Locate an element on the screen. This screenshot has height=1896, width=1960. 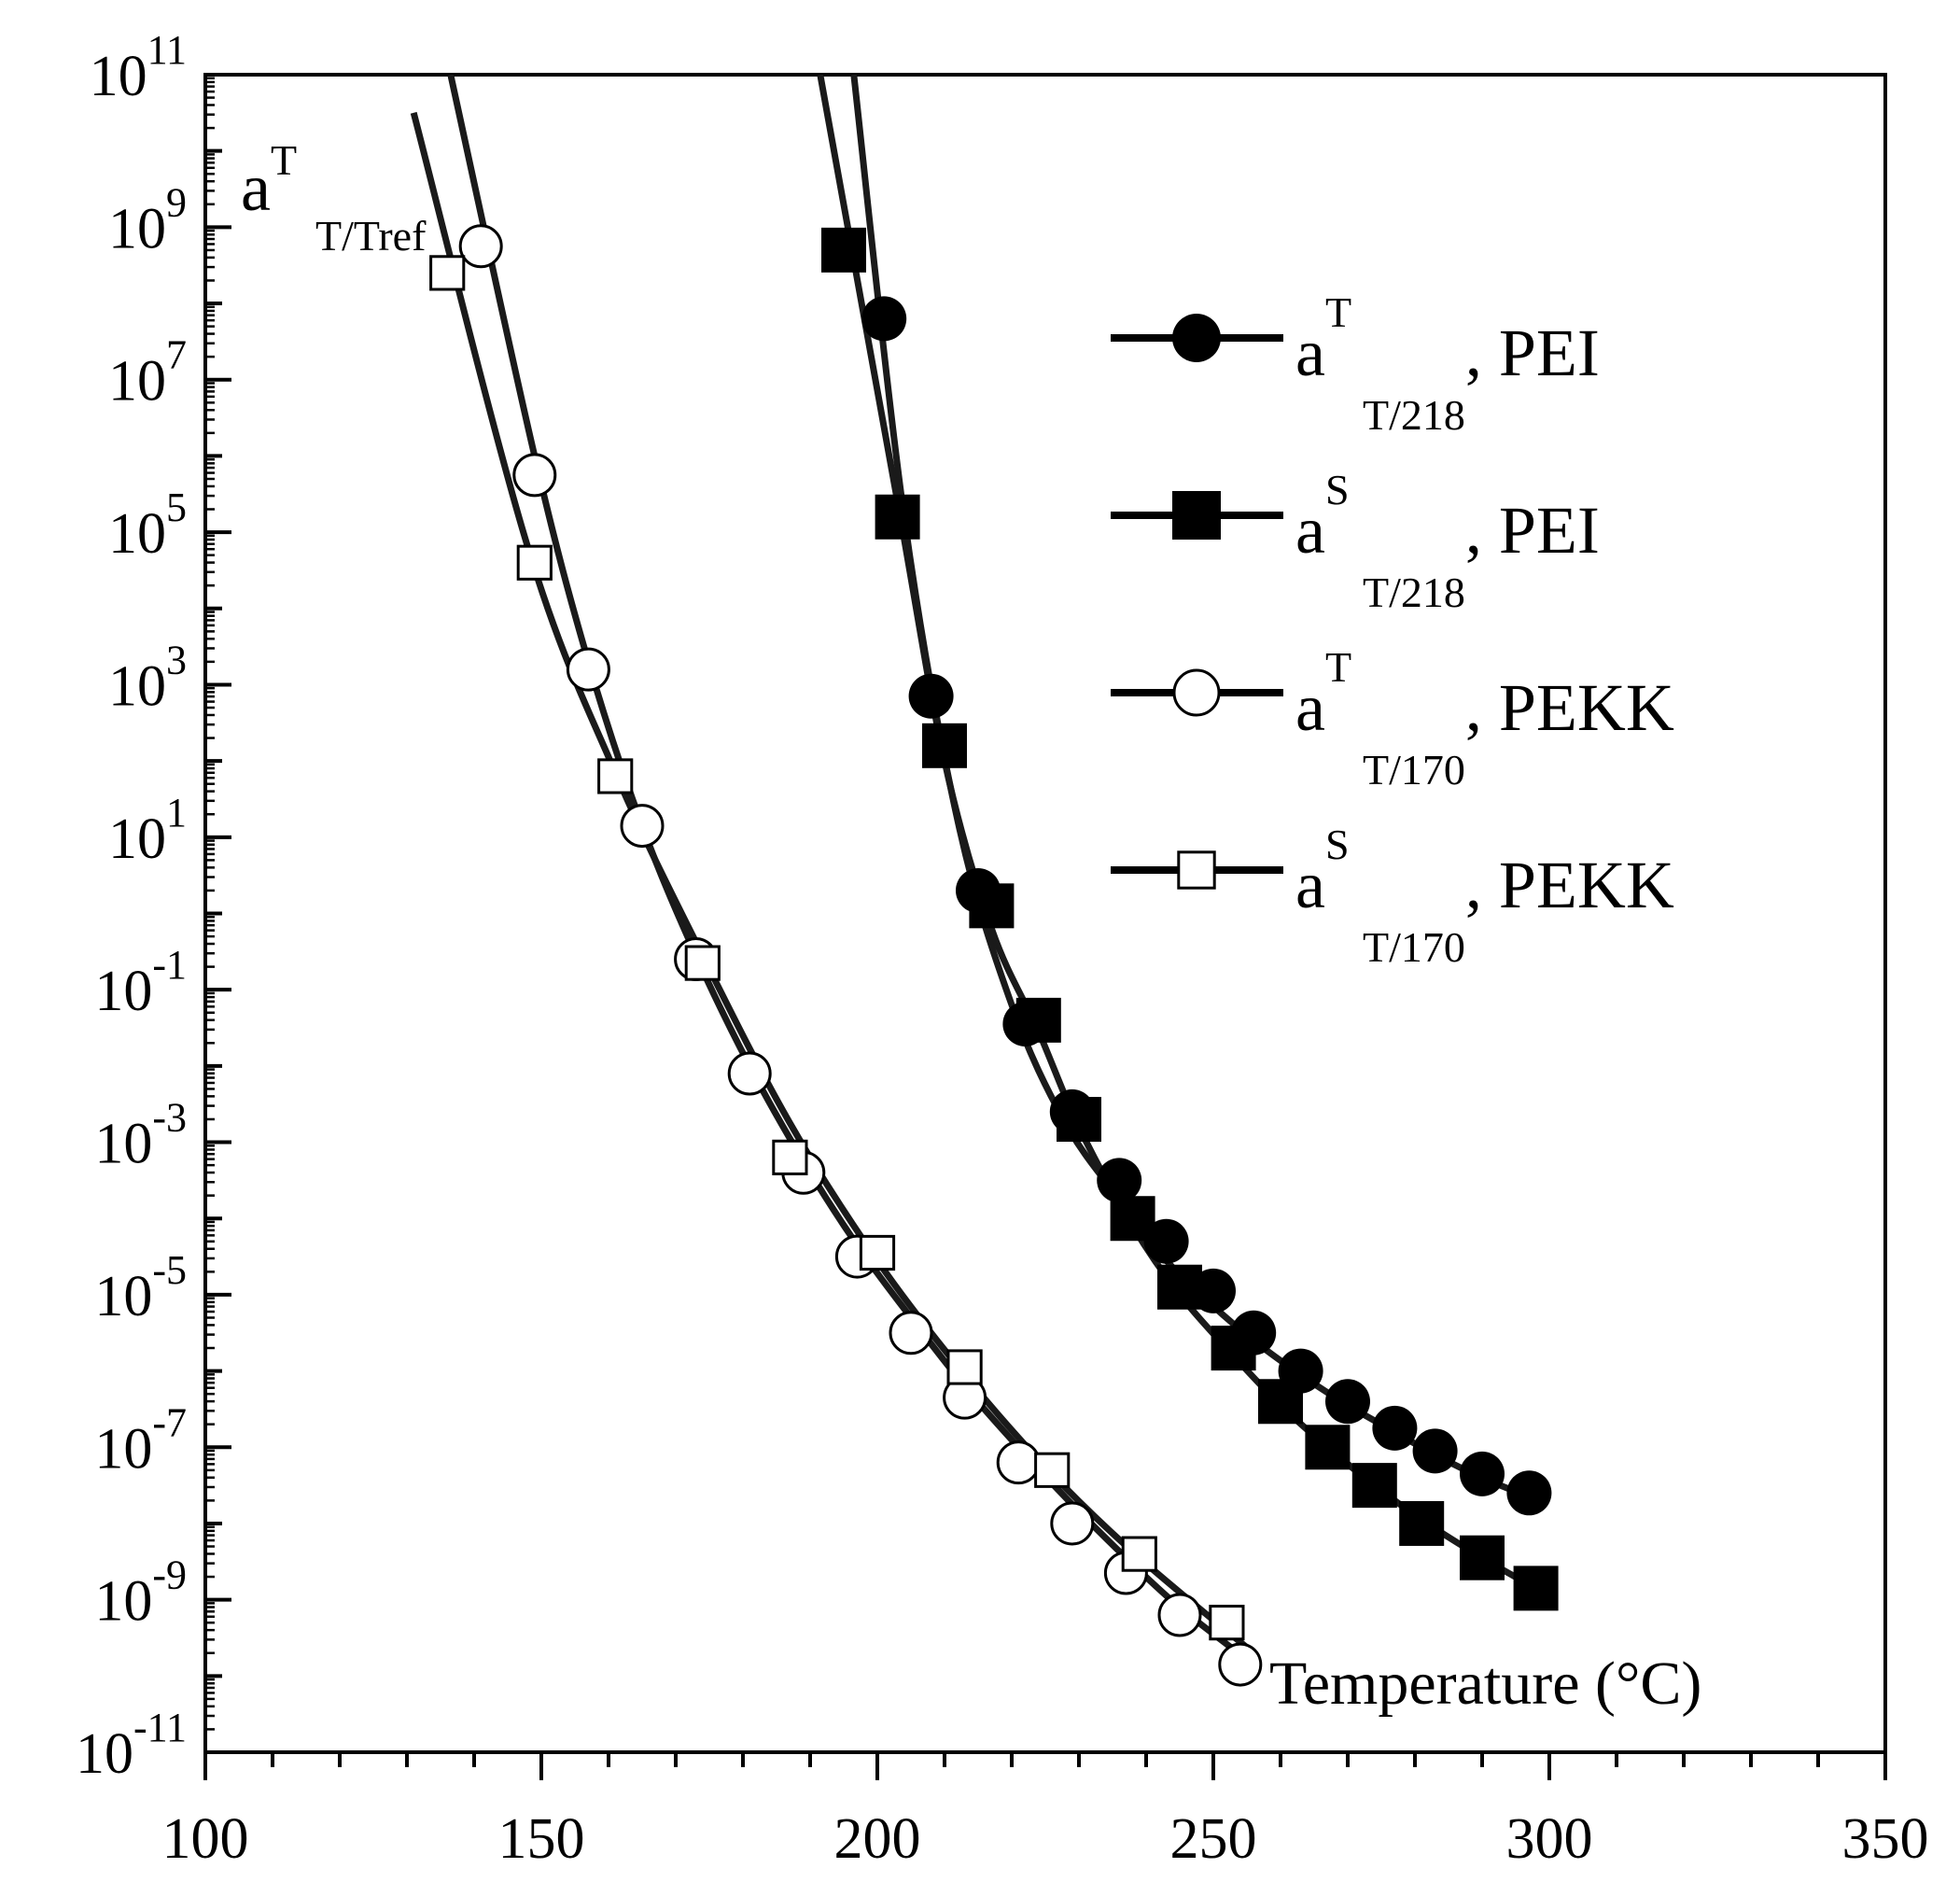
y-tick-label: 10⁻⁷ is located at coordinates (140, 1440).